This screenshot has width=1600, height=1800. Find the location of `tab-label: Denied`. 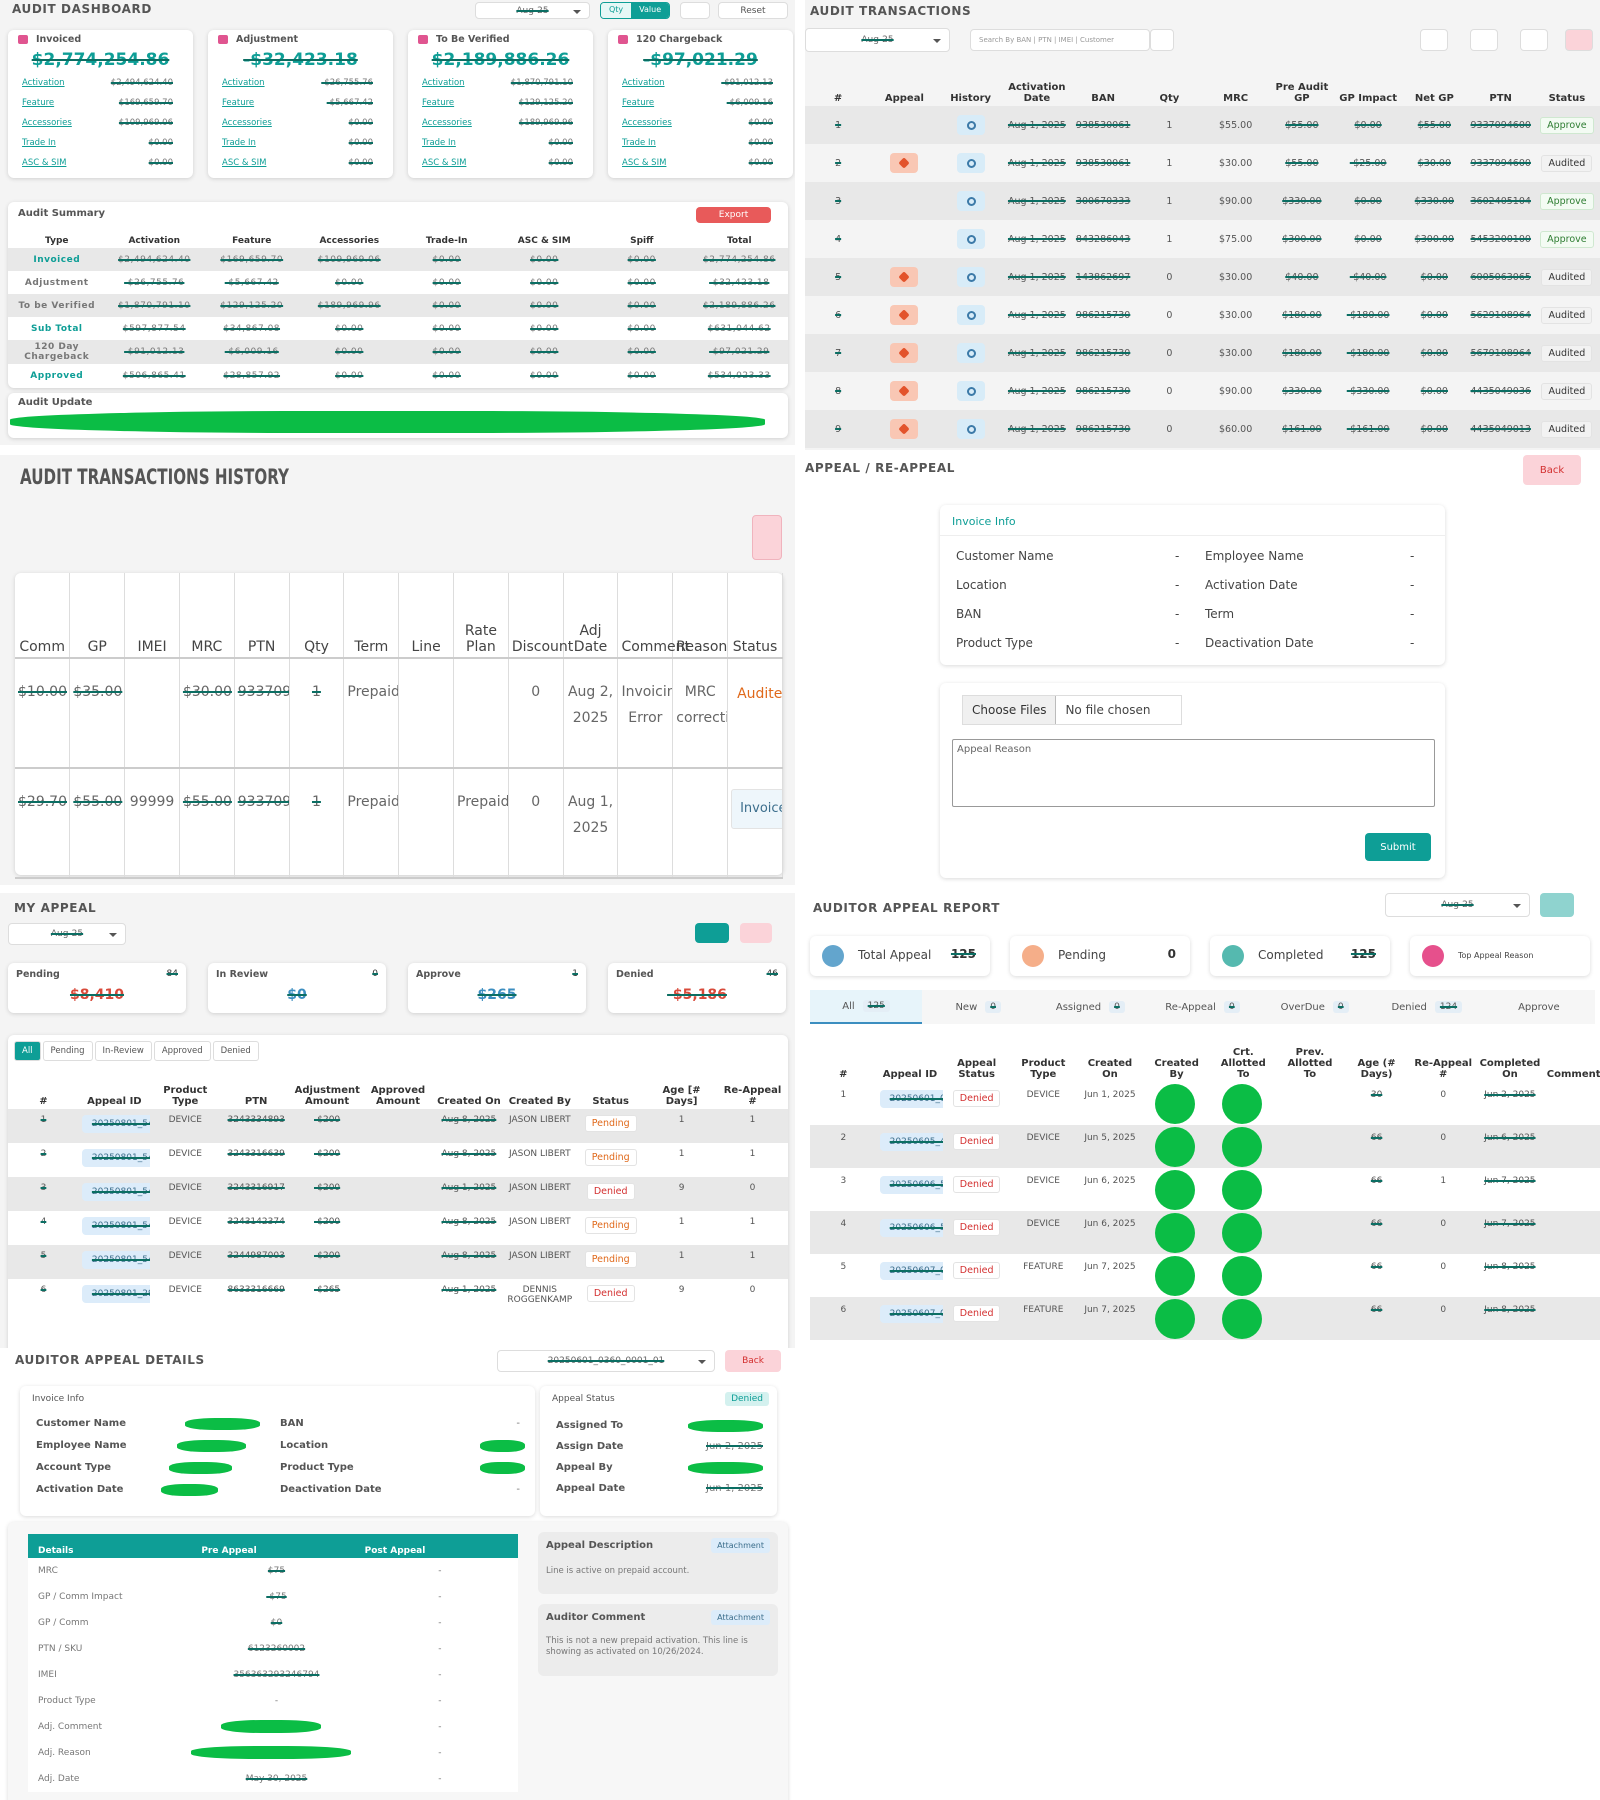

tab-label: Denied is located at coordinates (1409, 1007).